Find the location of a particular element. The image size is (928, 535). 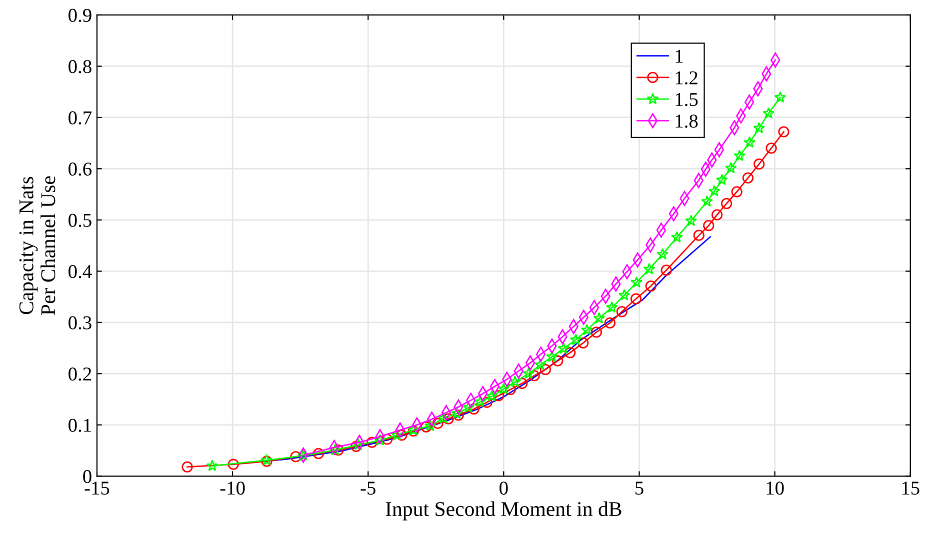

x-tick-label: 10 is located at coordinates (775, 488).